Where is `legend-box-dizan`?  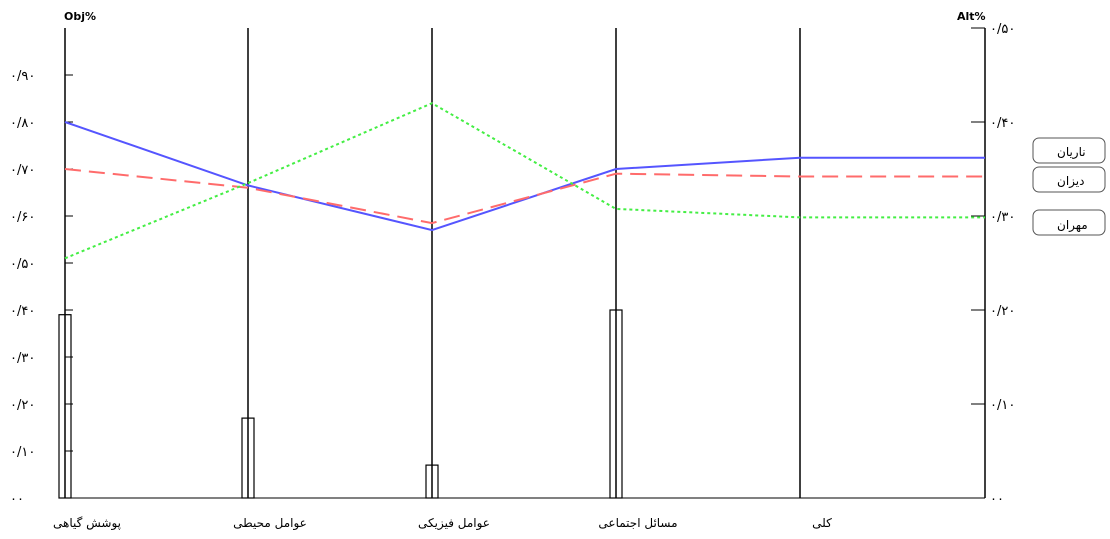 legend-box-dizan is located at coordinates (1069, 179).